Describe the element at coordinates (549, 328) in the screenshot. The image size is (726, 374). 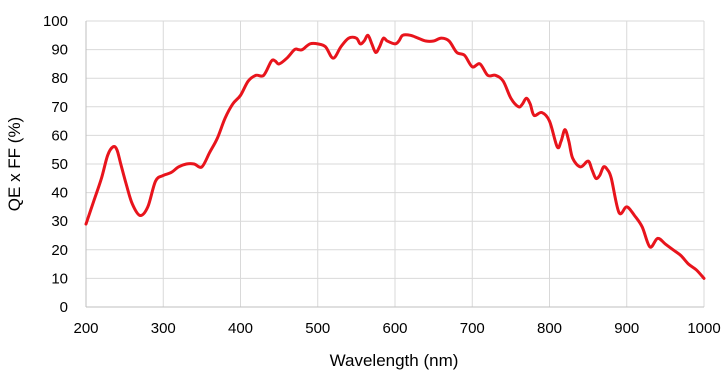
I see `x-tick-label-800: 800` at that location.